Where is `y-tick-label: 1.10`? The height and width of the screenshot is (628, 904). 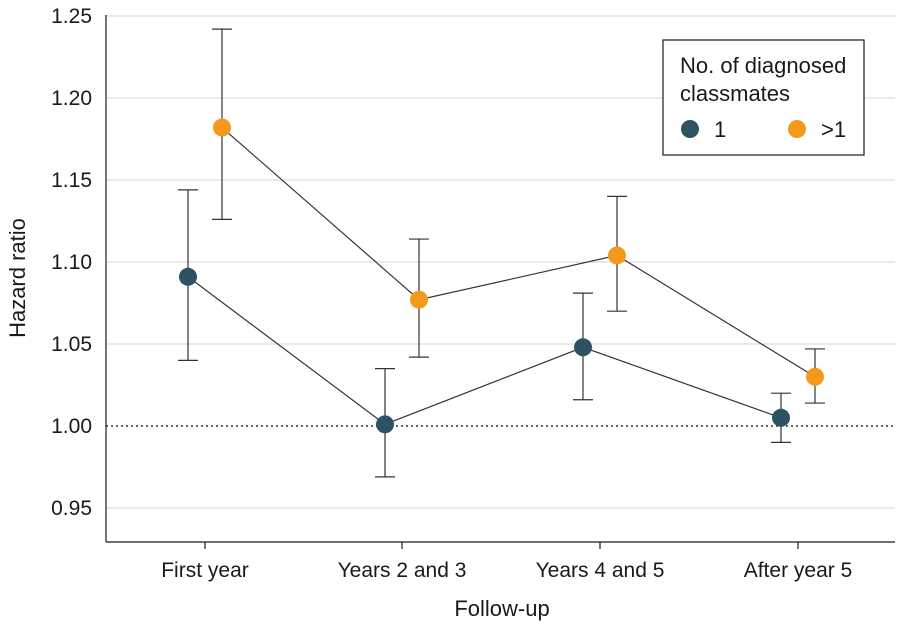
y-tick-label: 1.10 is located at coordinates (71, 262).